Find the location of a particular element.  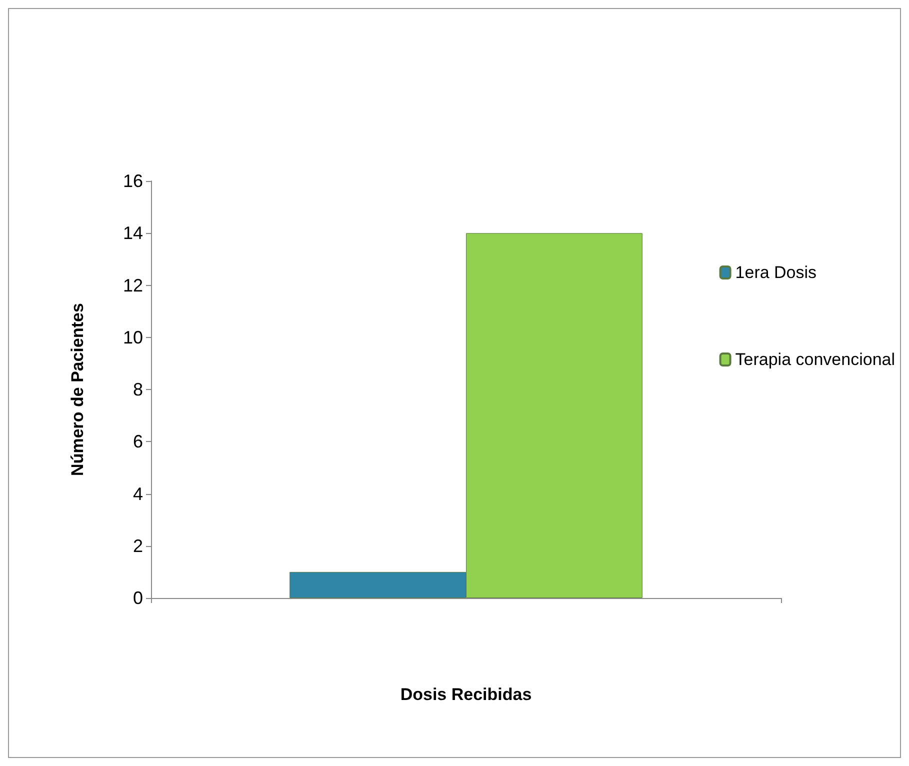

y-tick-label: 16 is located at coordinates (132, 181).